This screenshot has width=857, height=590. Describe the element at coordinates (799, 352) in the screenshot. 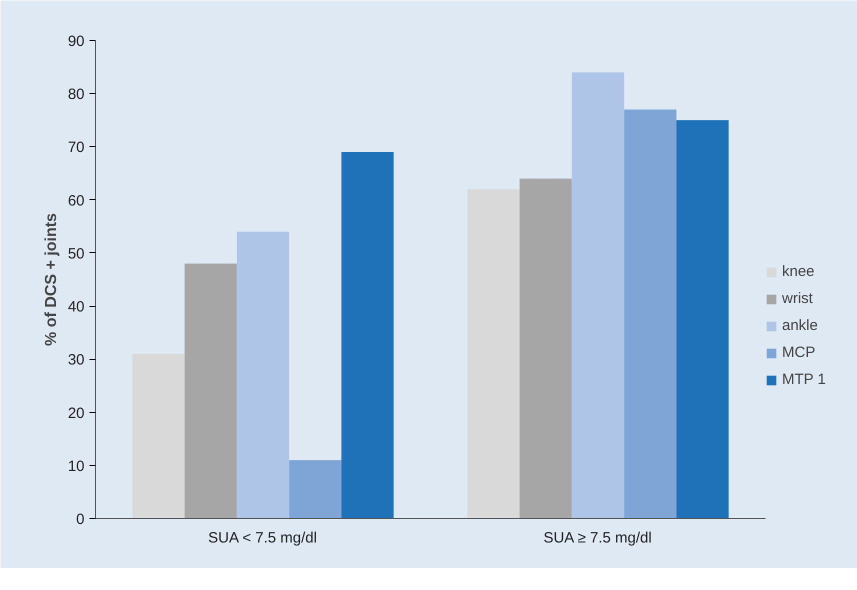

I see `legend-label: MCP` at that location.